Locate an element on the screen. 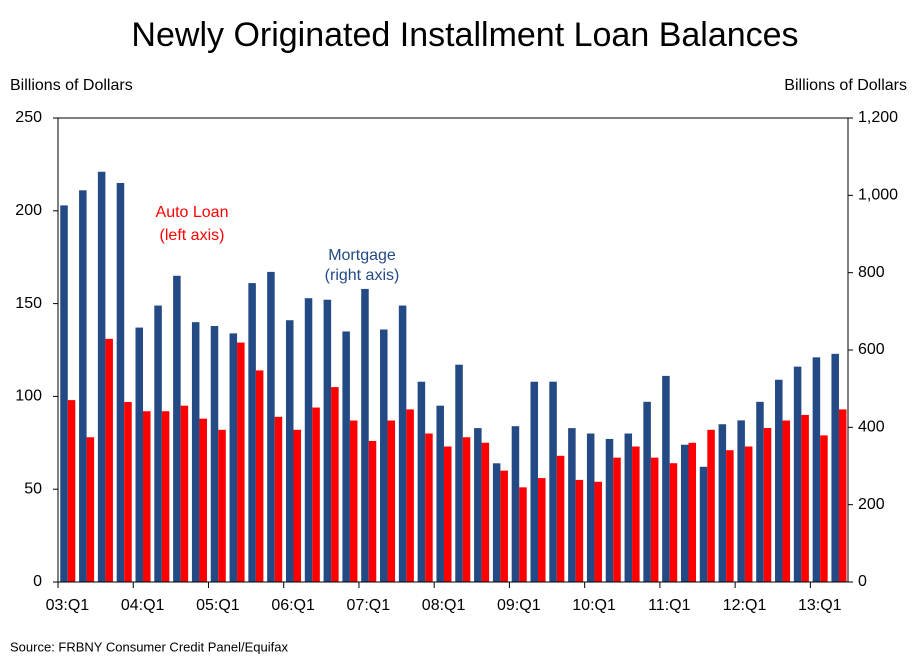 This screenshot has height=667, width=915. x-tick-label: 03:Q1 is located at coordinates (68, 605).